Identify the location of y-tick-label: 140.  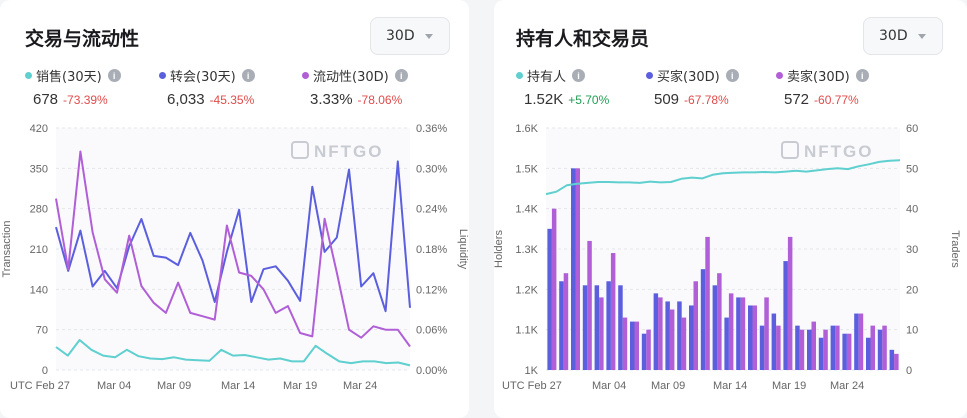
(39, 290).